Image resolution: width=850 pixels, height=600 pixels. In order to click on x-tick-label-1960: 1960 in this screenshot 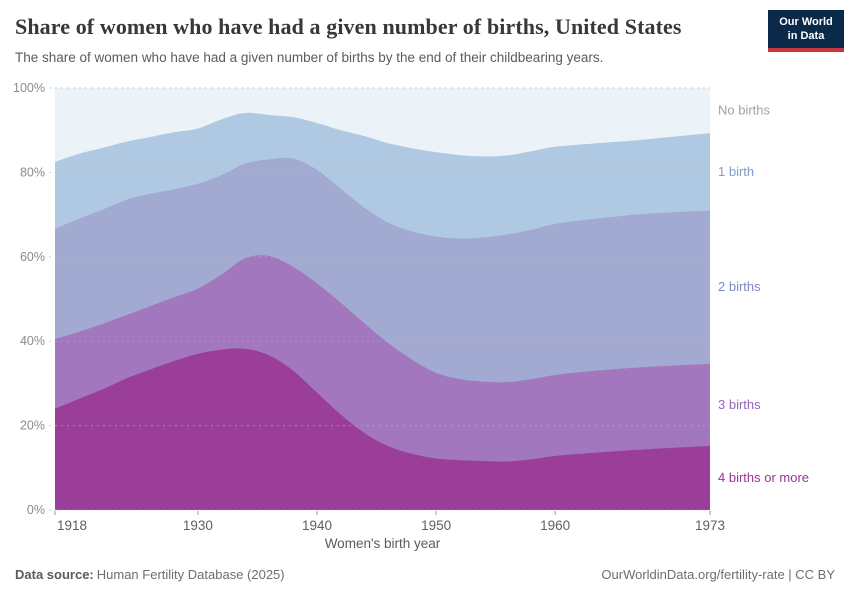, I will do `click(555, 525)`.